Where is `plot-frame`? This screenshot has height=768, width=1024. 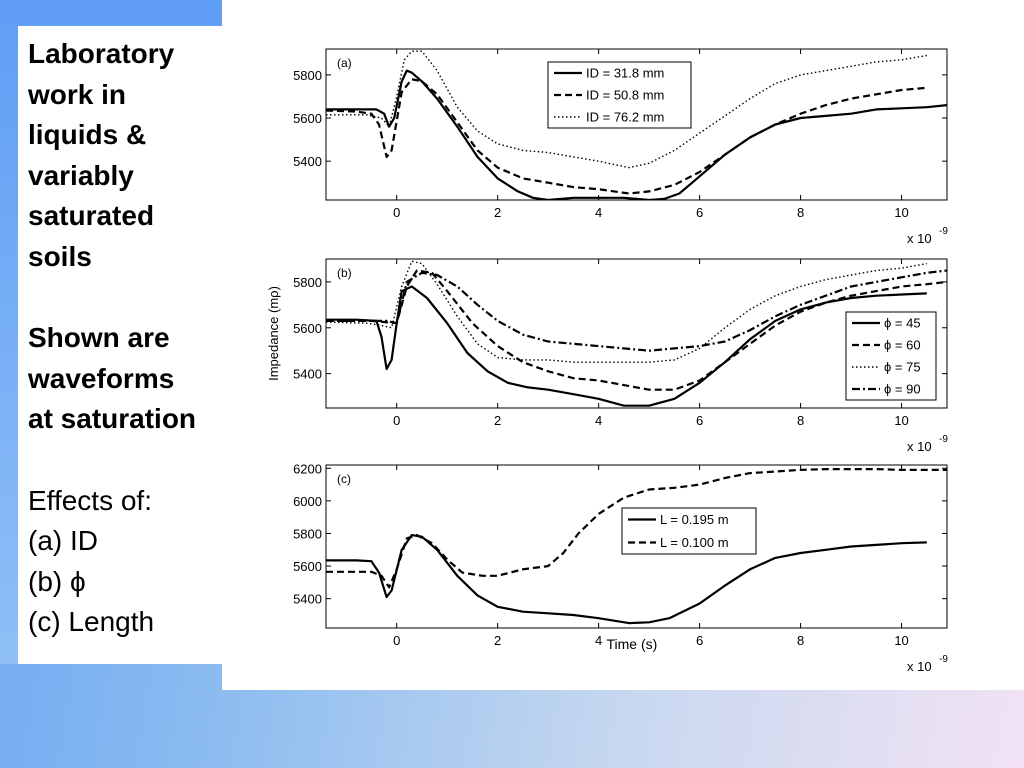
plot-frame is located at coordinates (636, 333).